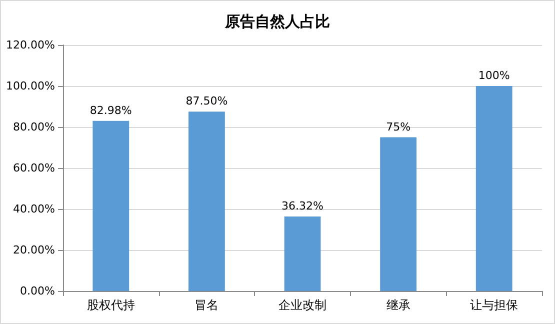 Image resolution: width=555 pixels, height=324 pixels. What do you see at coordinates (34, 209) in the screenshot?
I see `y-tick-label: 40.00%` at bounding box center [34, 209].